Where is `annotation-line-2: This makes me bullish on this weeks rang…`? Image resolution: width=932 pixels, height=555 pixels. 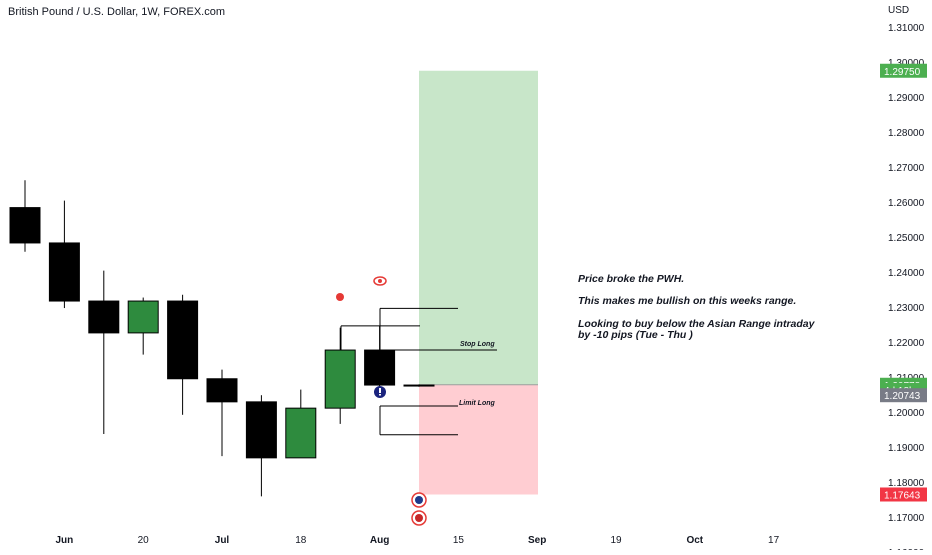 annotation-line-2: This makes me bullish on this weeks rang… is located at coordinates (687, 301).